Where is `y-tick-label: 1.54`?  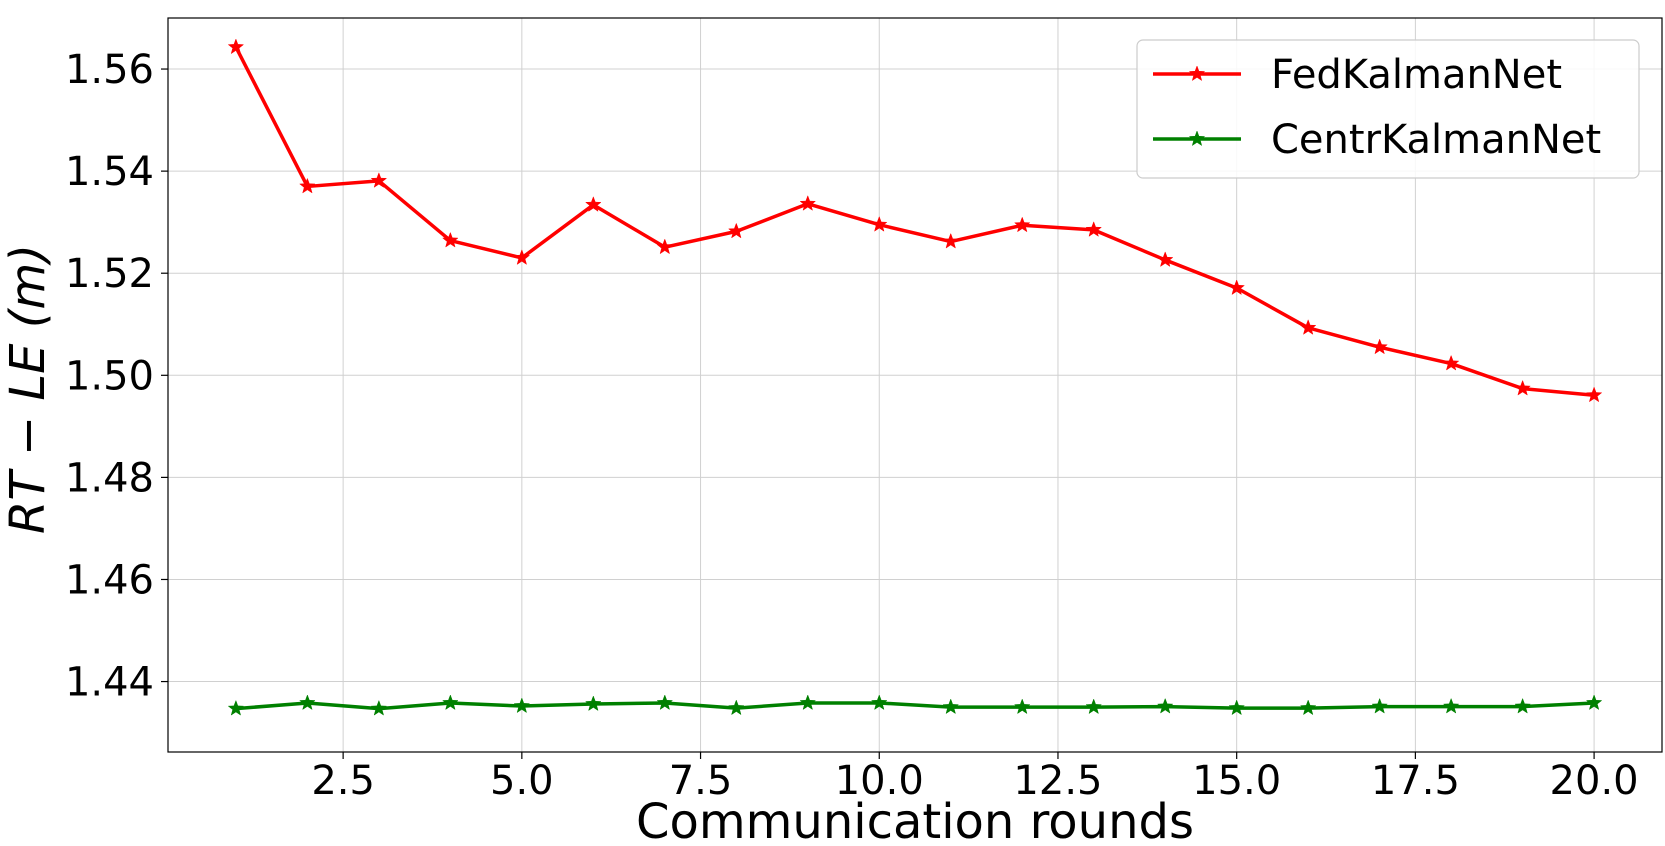 y-tick-label: 1.54 is located at coordinates (109, 172).